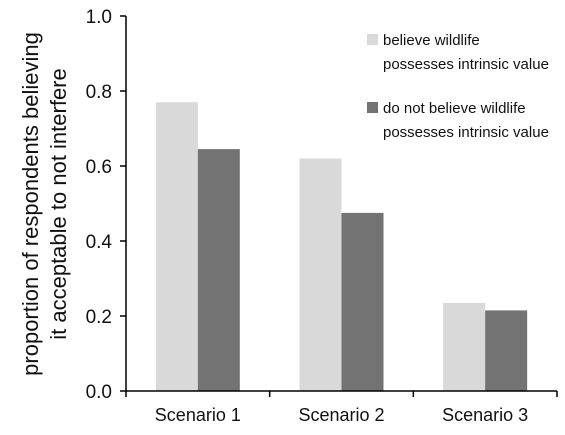 This screenshot has width=565, height=435. I want to click on y-tick-label: 0.6, so click(99, 167).